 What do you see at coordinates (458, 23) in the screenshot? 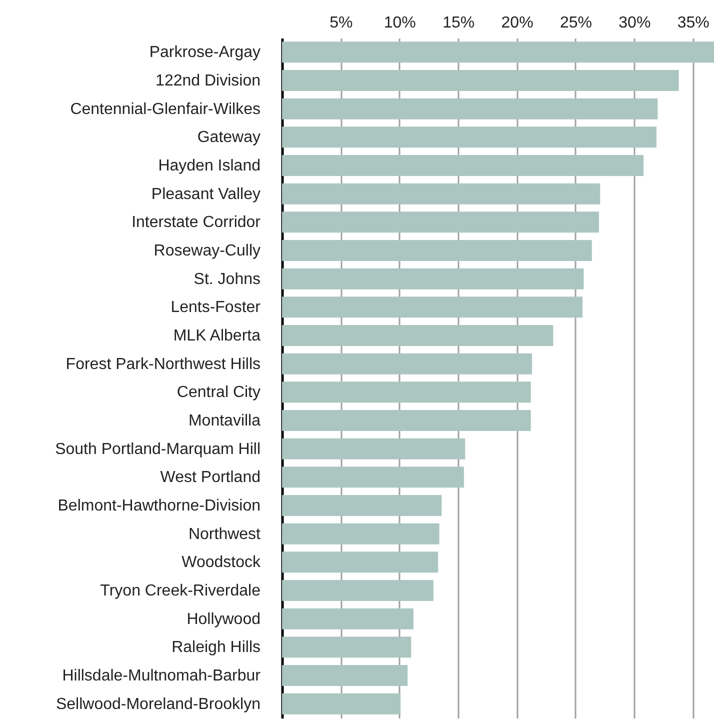
I see `x-tick-label: 15%` at bounding box center [458, 23].